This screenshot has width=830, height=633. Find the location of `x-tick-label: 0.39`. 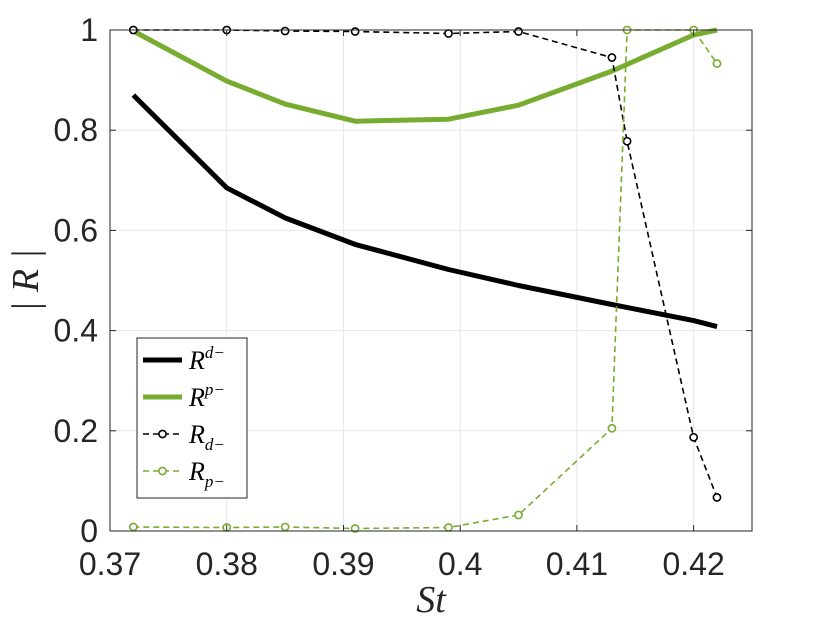

x-tick-label: 0.39 is located at coordinates (343, 564).